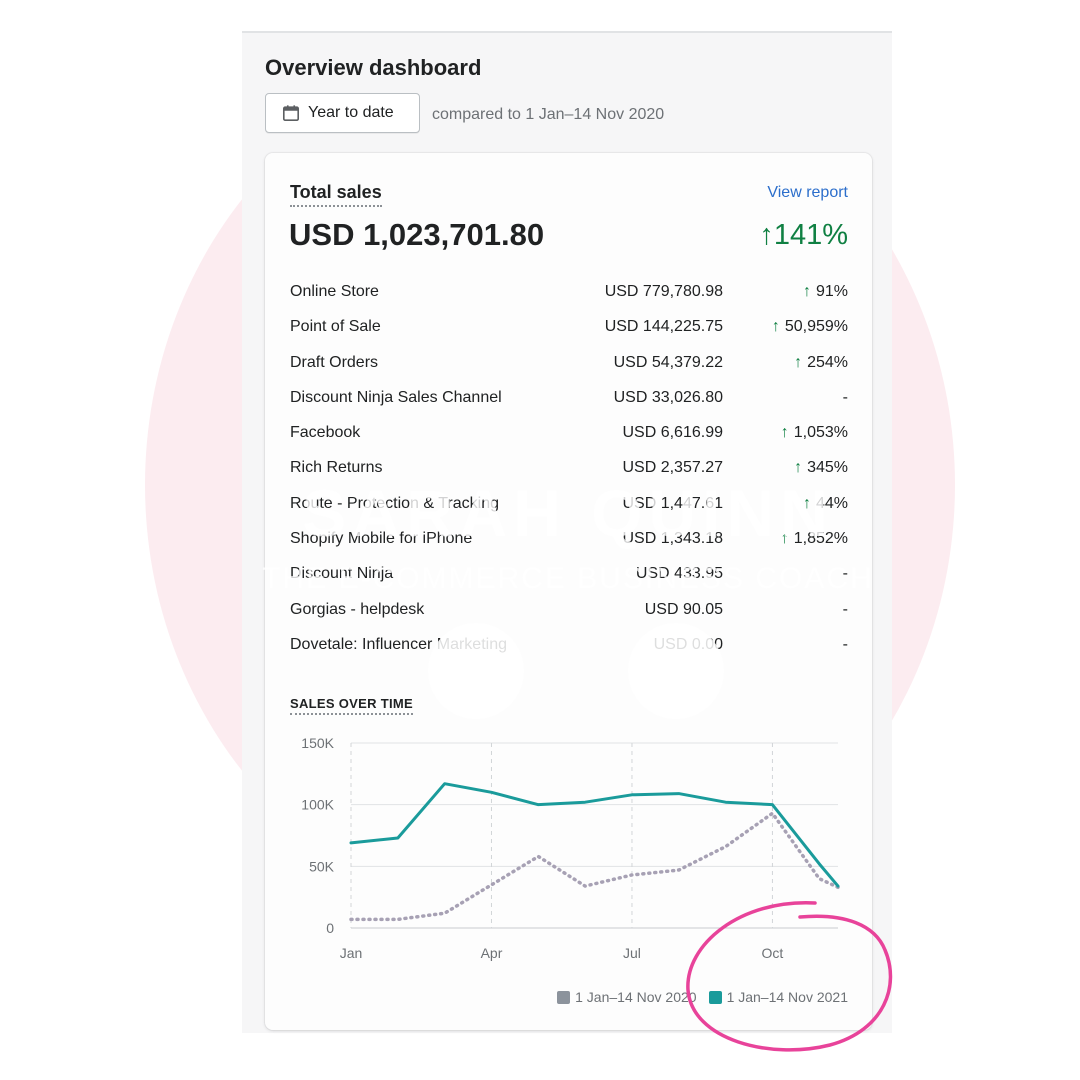 The image size is (1080, 1080). Describe the element at coordinates (335, 327) in the screenshot. I see `channel-name: Point of Sale` at that location.